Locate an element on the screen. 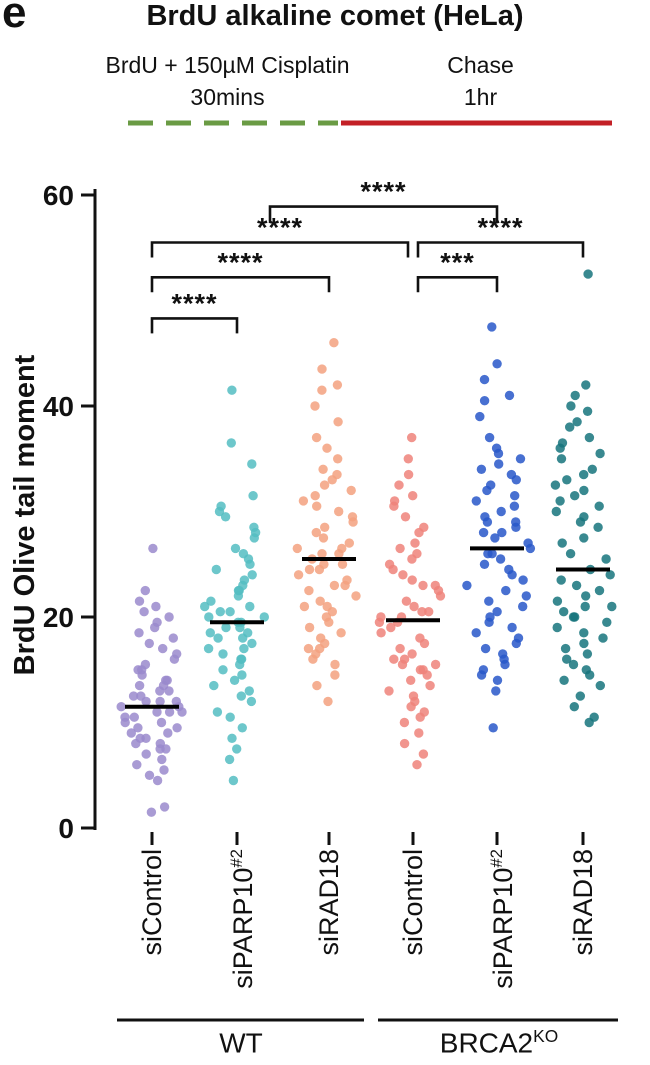  significance-stars: **** is located at coordinates (280, 228).